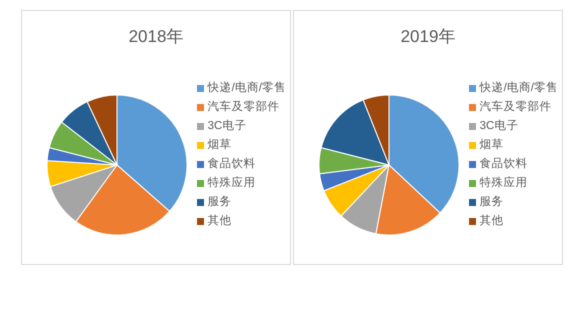  I want to click on chart-title: 2019年, so click(428, 36).